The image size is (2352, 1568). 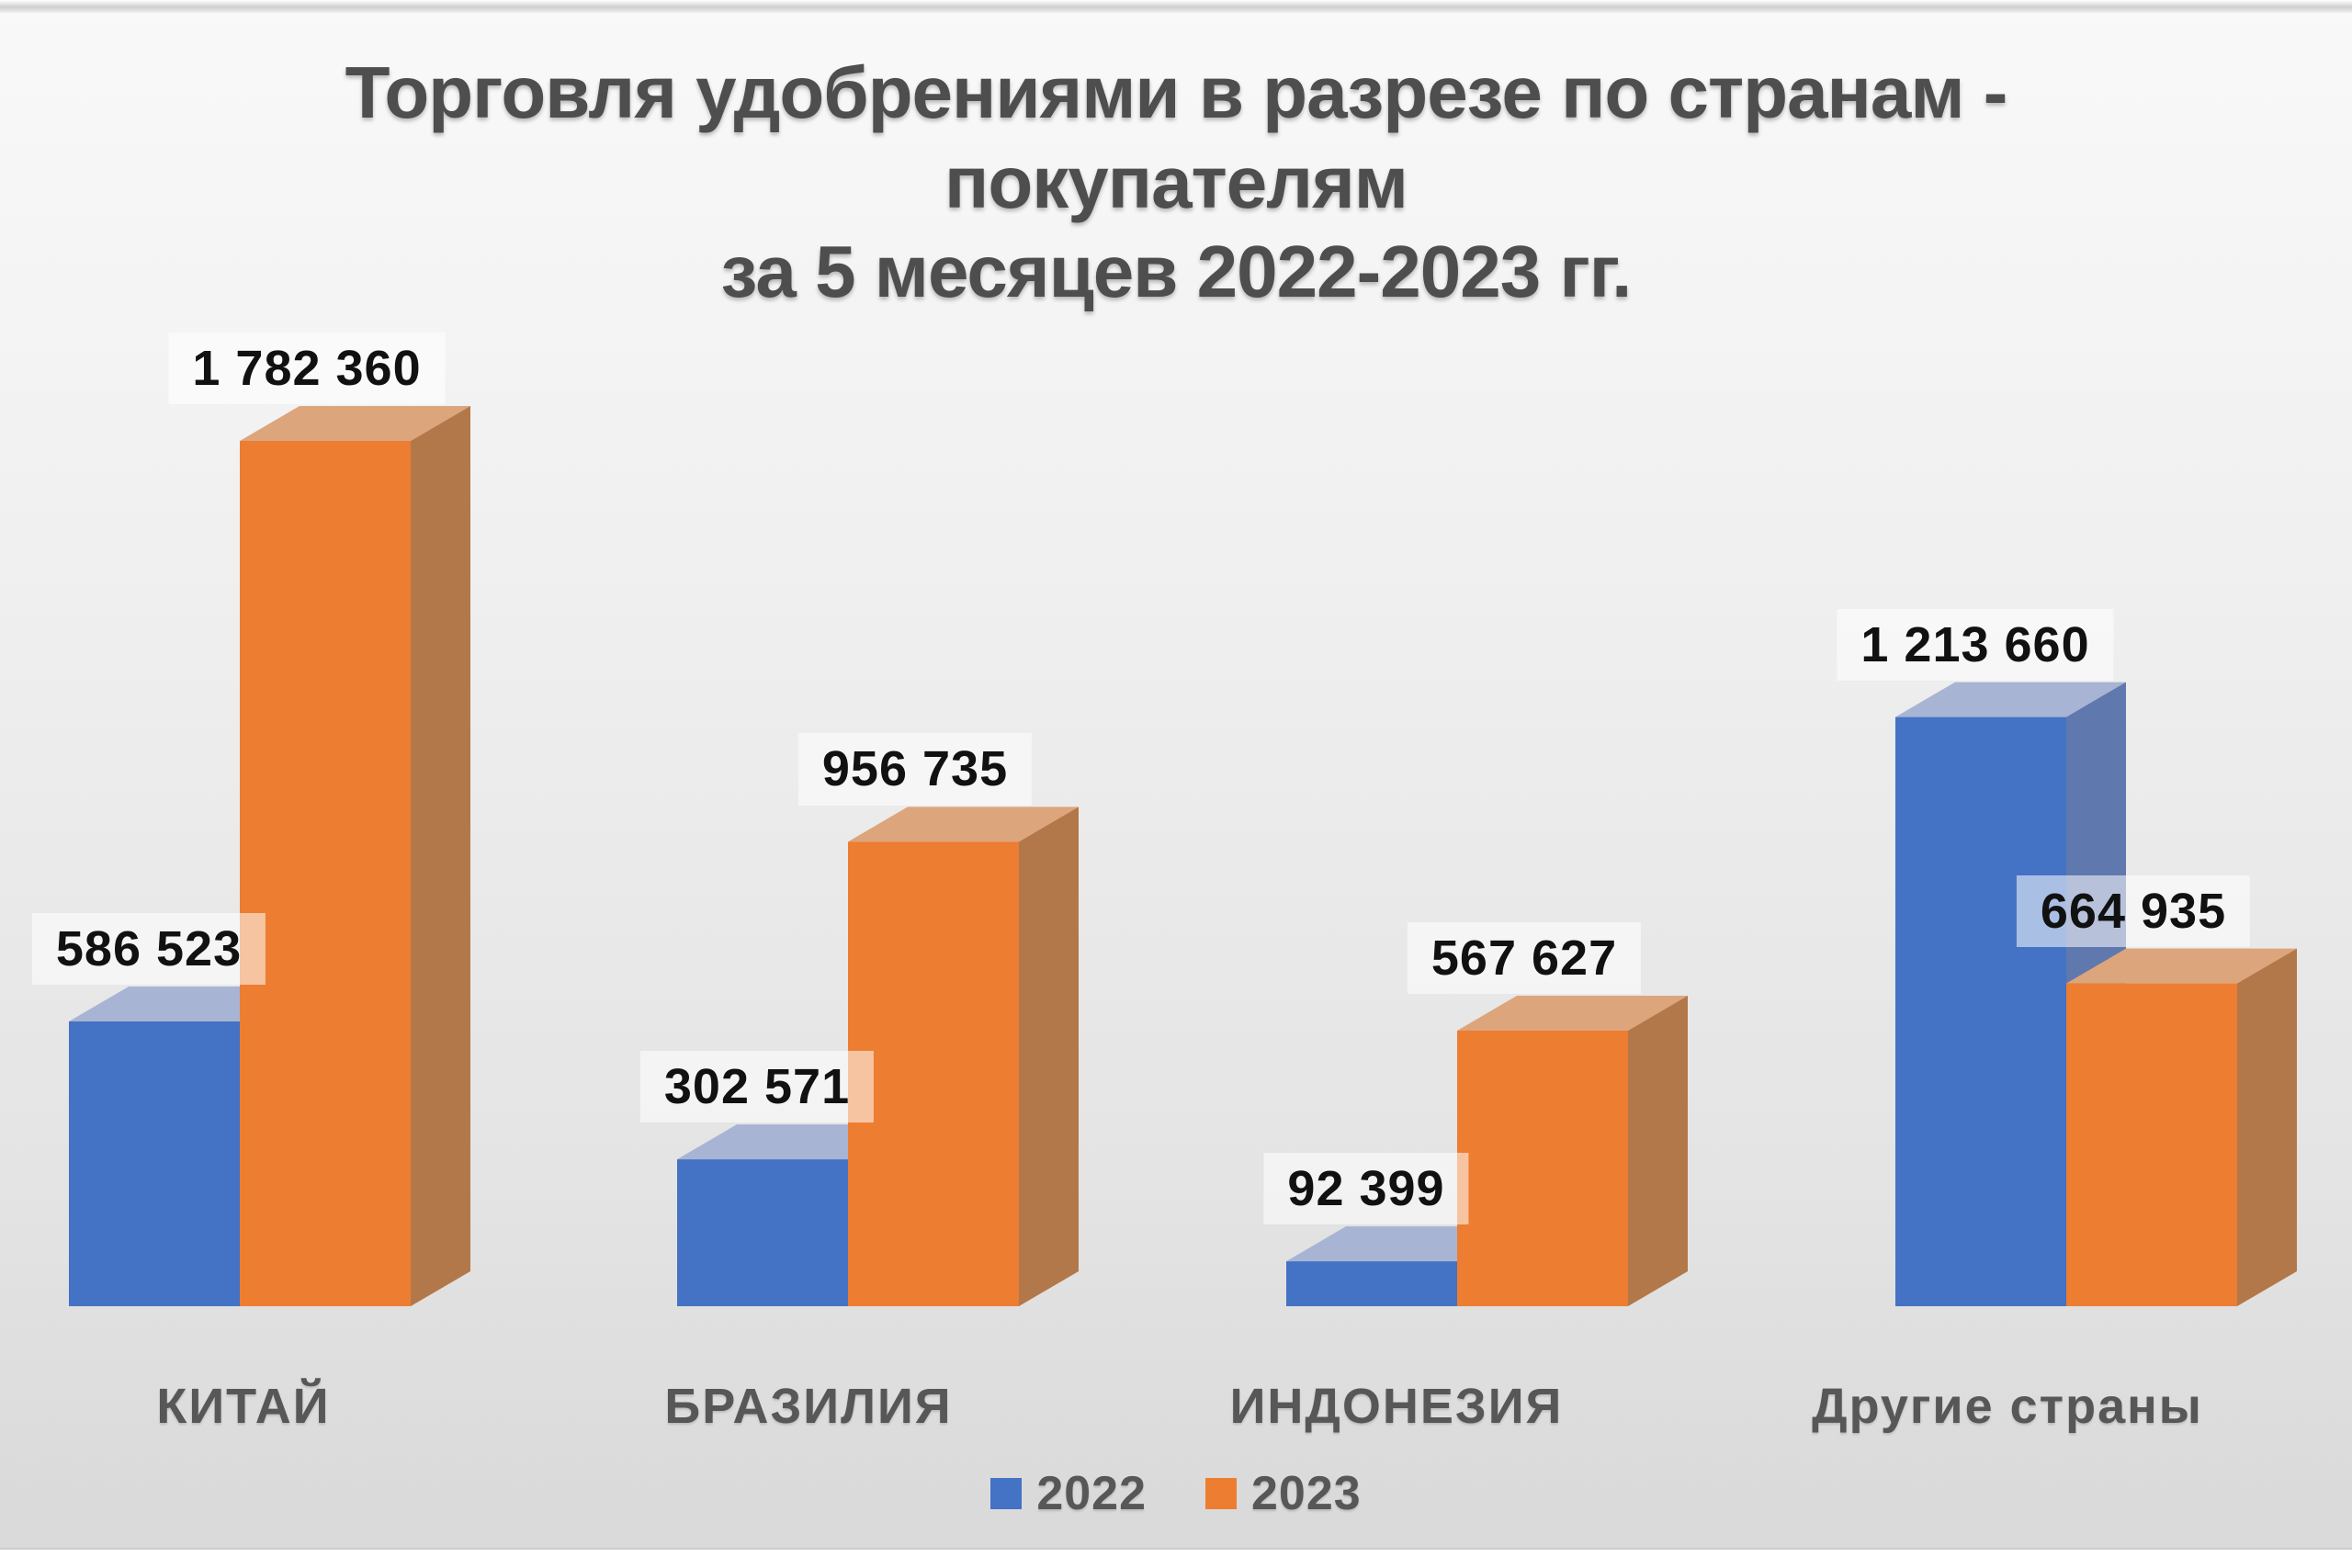 I want to click on category-label-china: КИТАЙ, so click(x=244, y=1407).